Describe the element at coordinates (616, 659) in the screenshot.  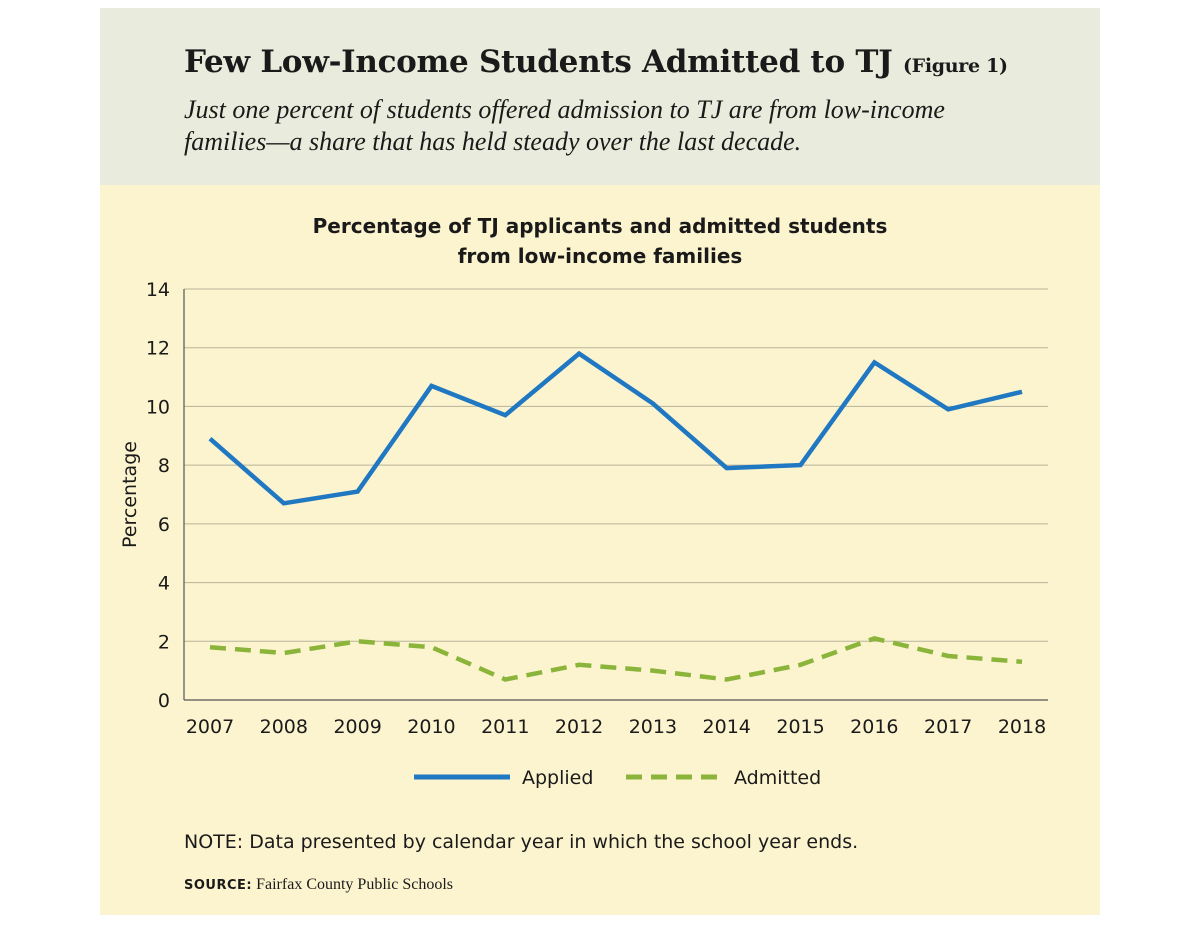
I see `series-line-admitted` at that location.